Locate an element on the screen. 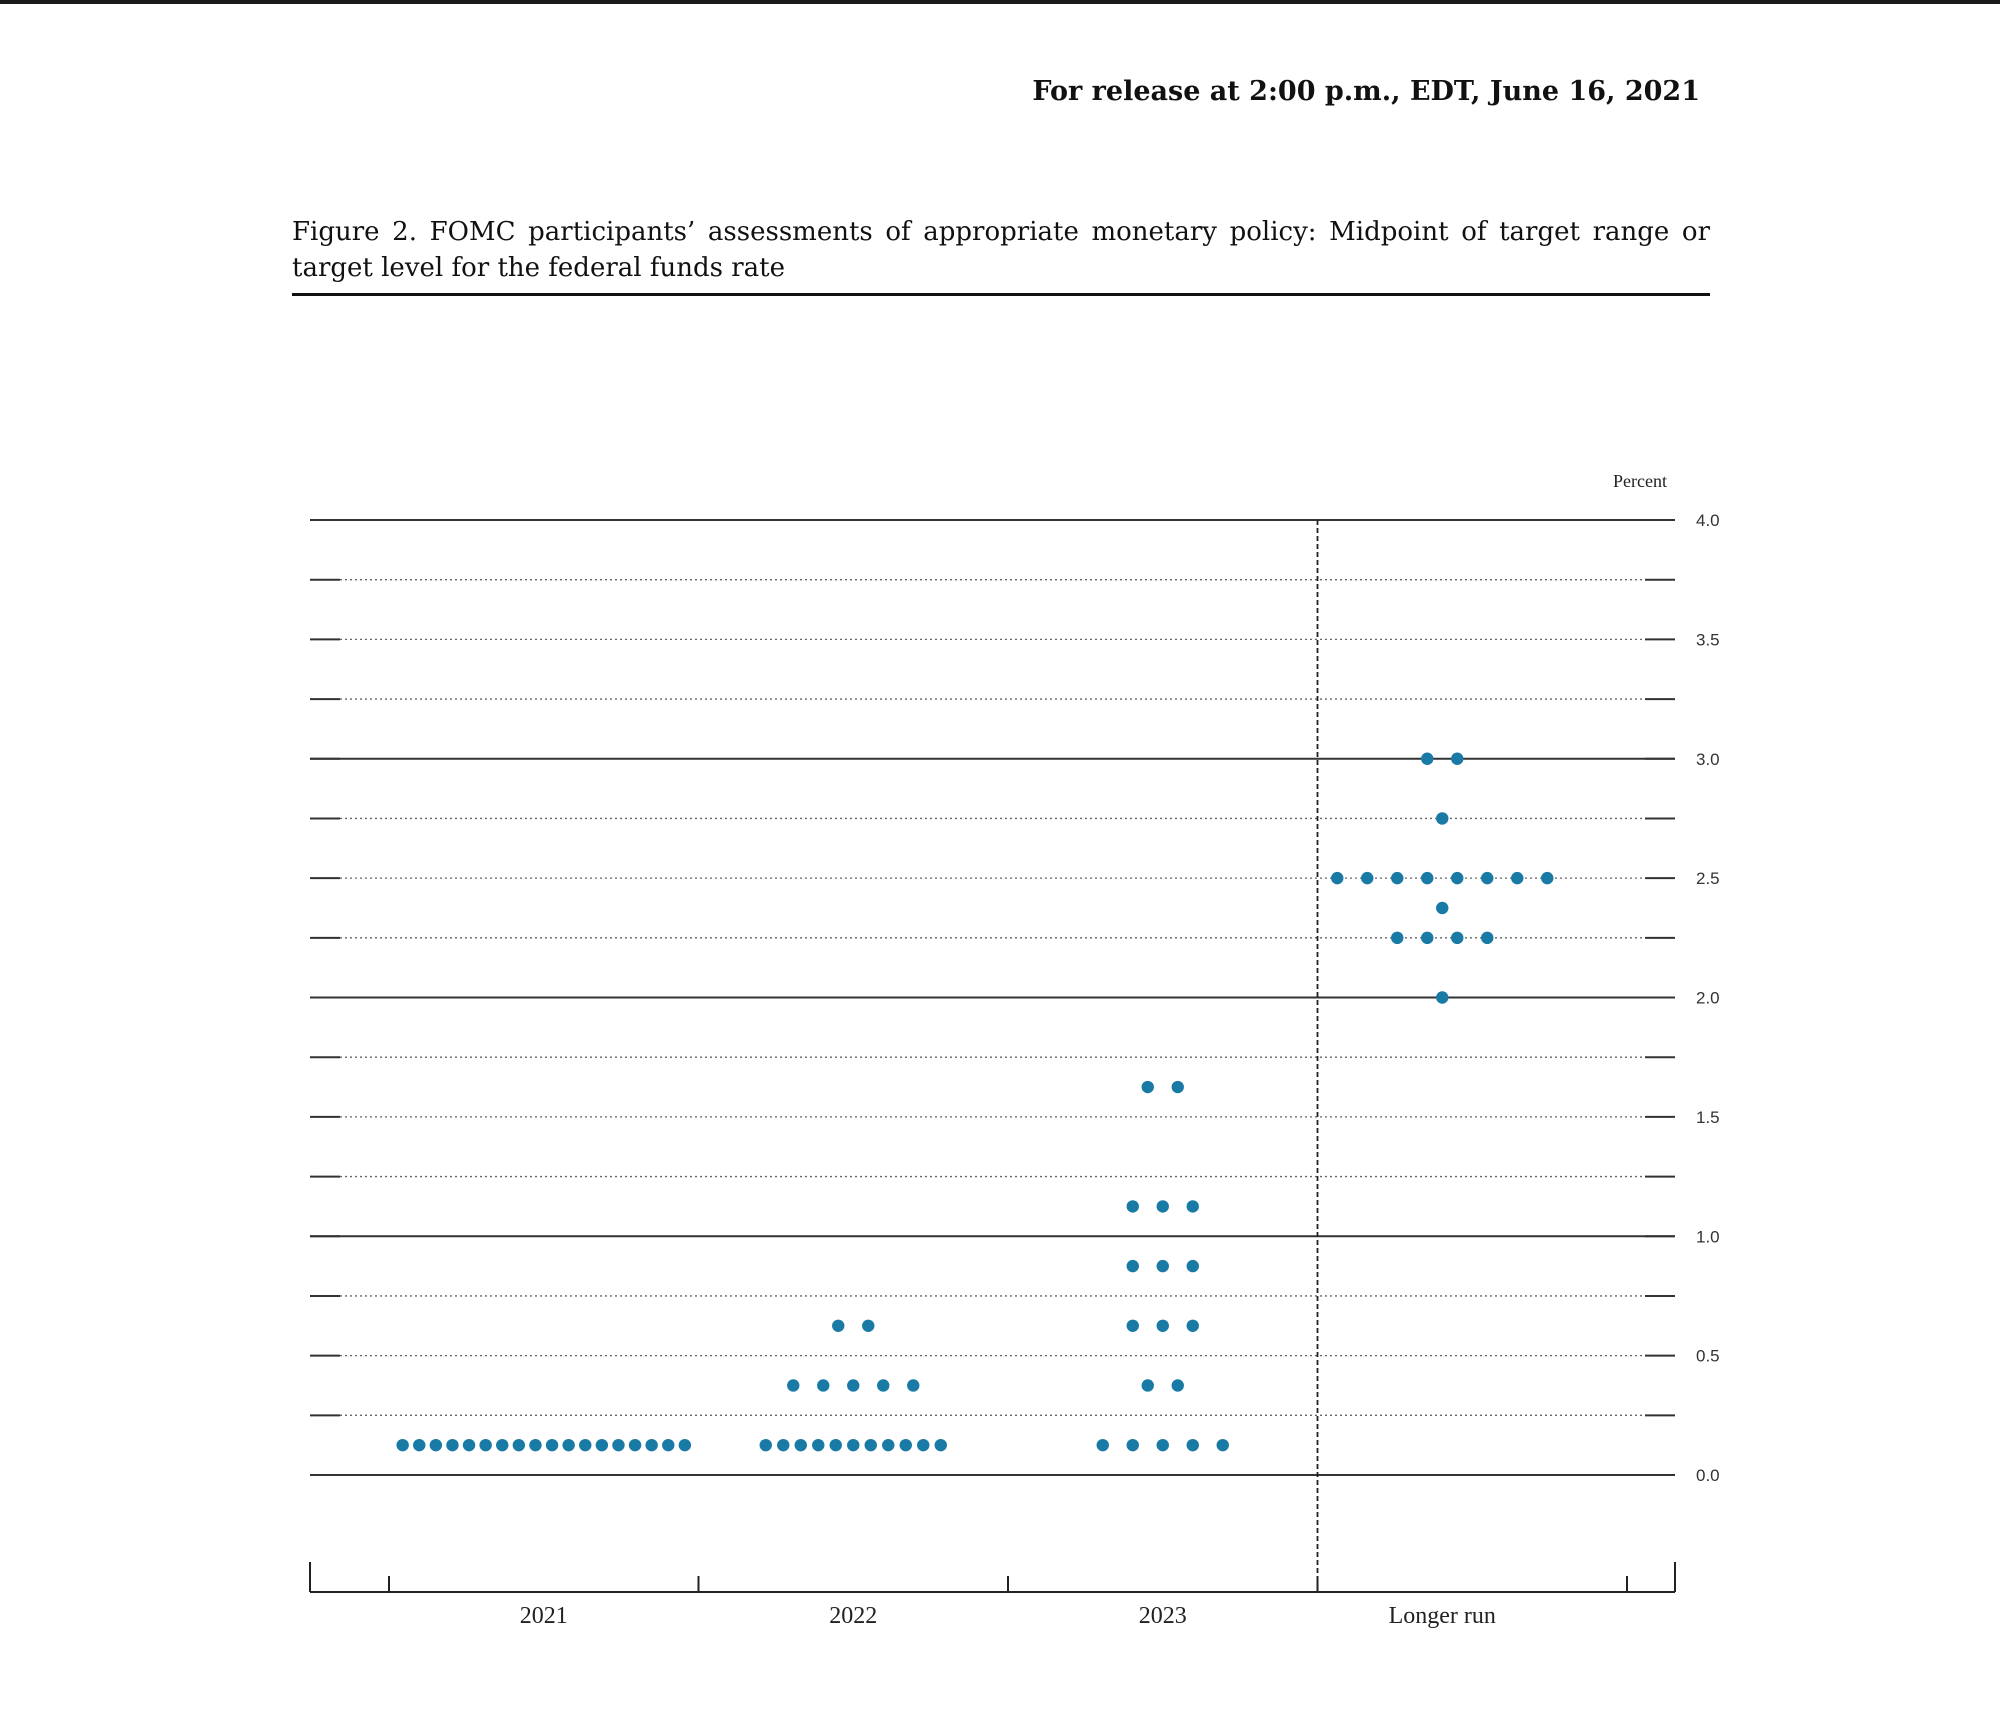 This screenshot has width=2000, height=1710. y-tick-label: 1.5 is located at coordinates (1708, 1117).